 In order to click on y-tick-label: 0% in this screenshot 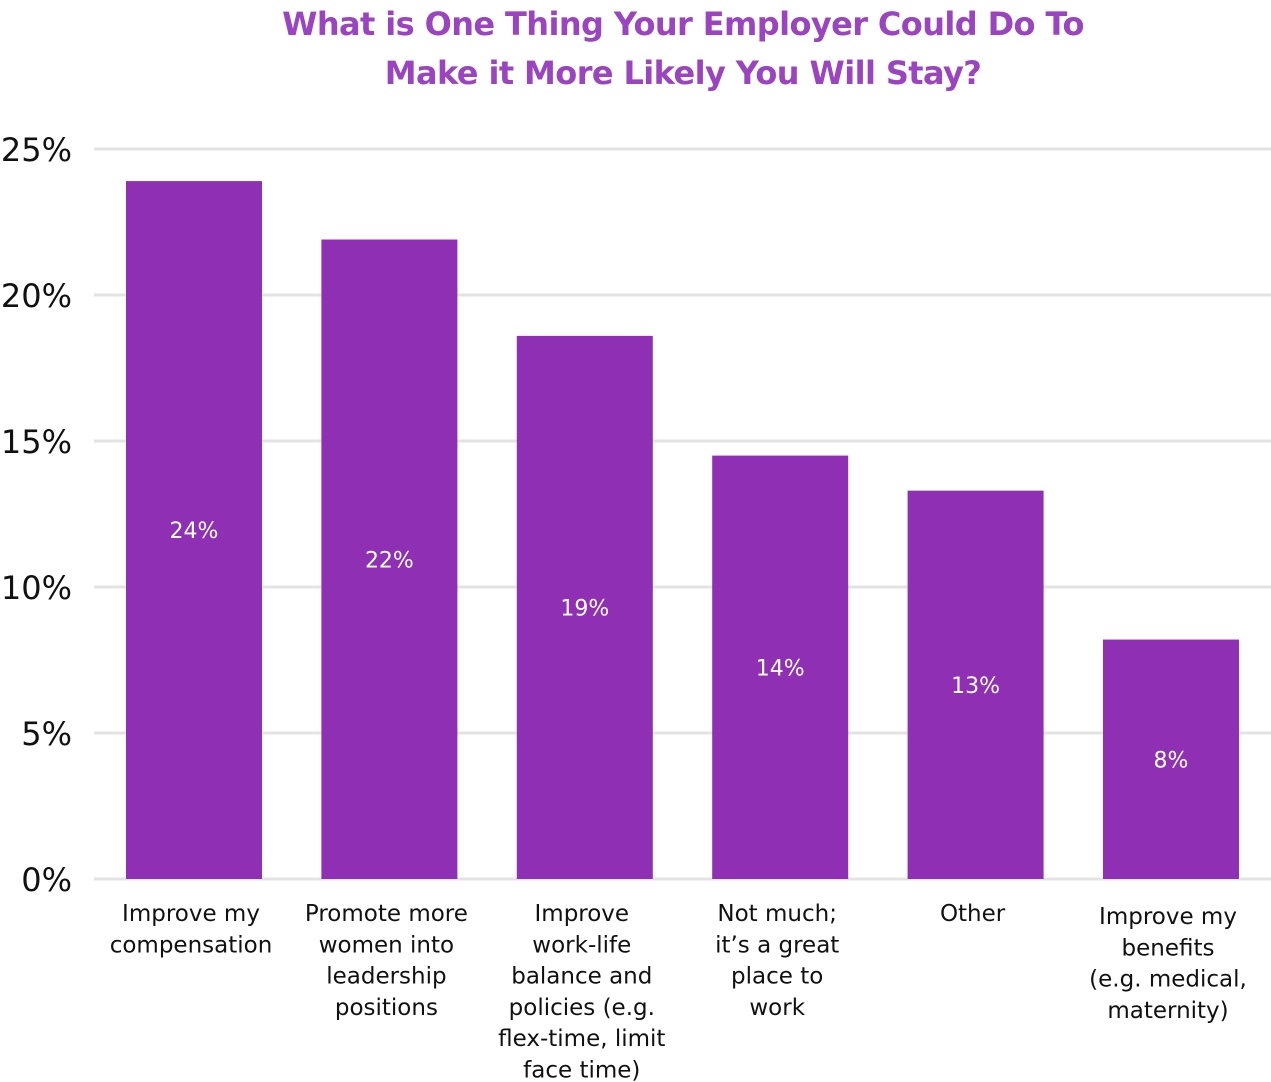, I will do `click(46, 880)`.